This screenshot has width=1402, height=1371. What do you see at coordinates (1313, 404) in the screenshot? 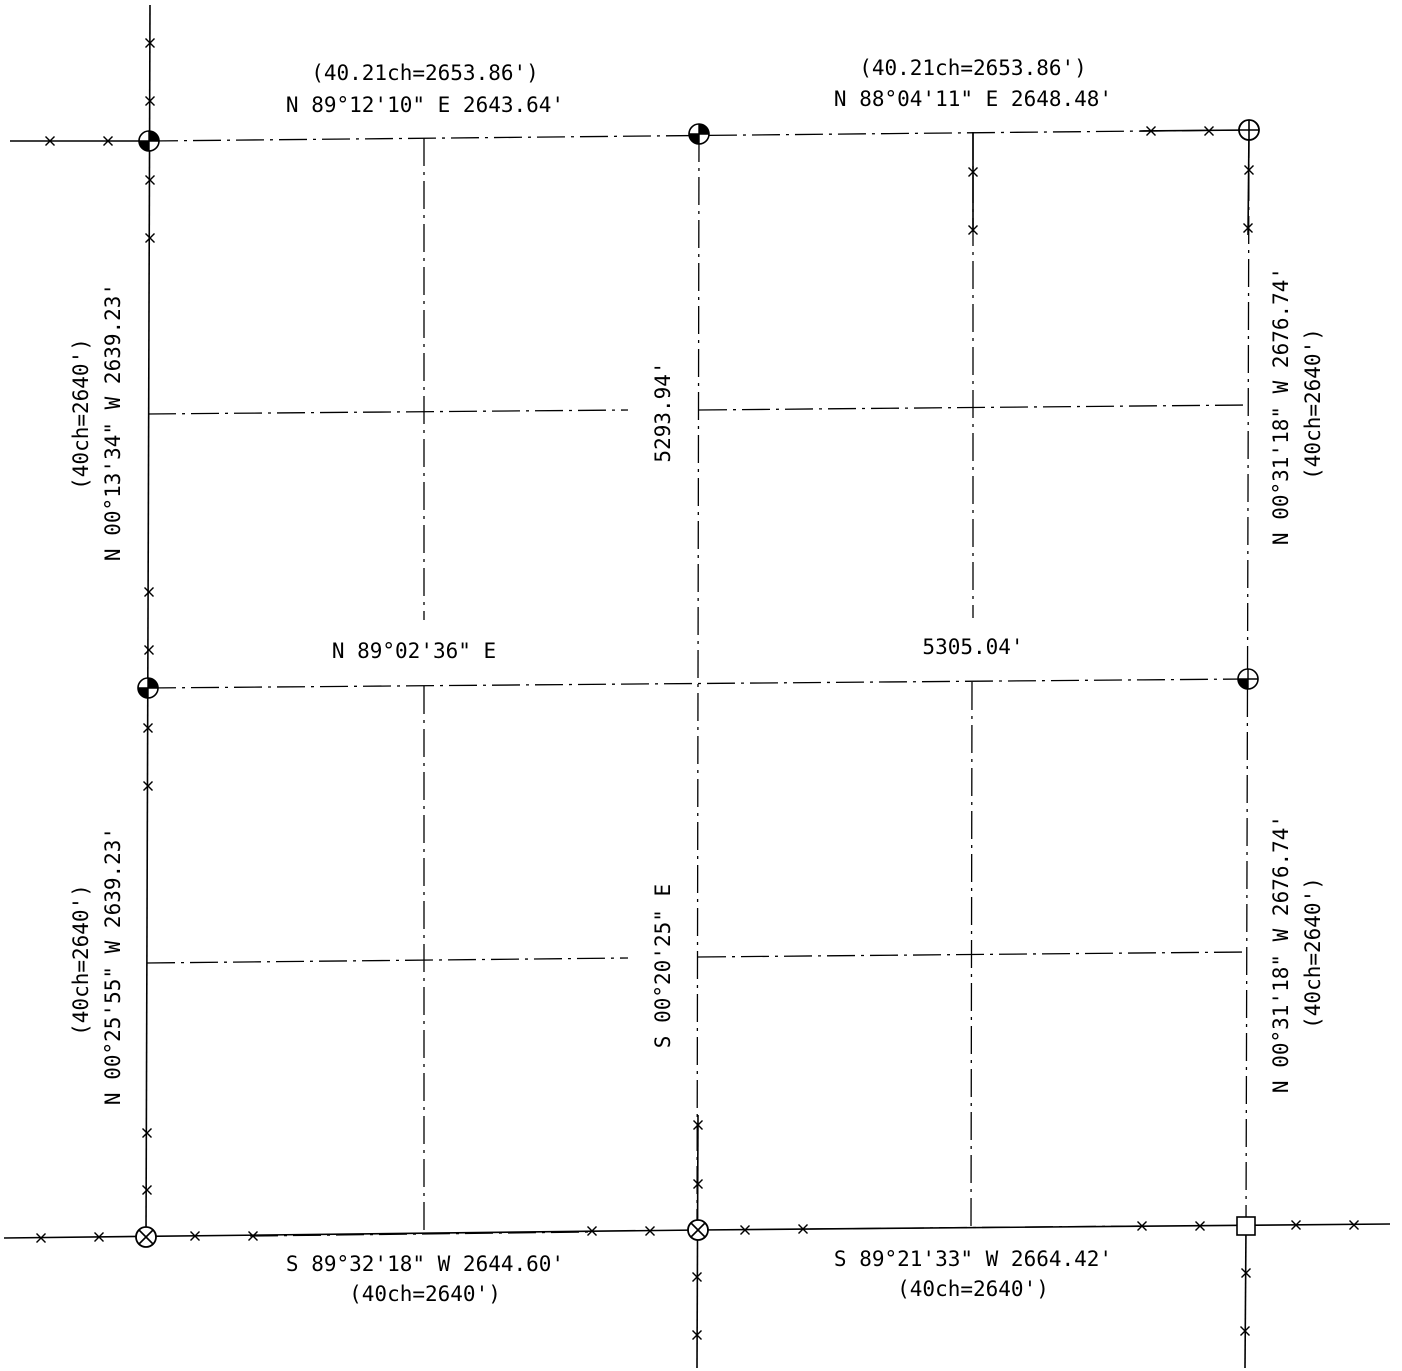
I see `east-upper-record-label: (40ch=2640')` at bounding box center [1313, 404].